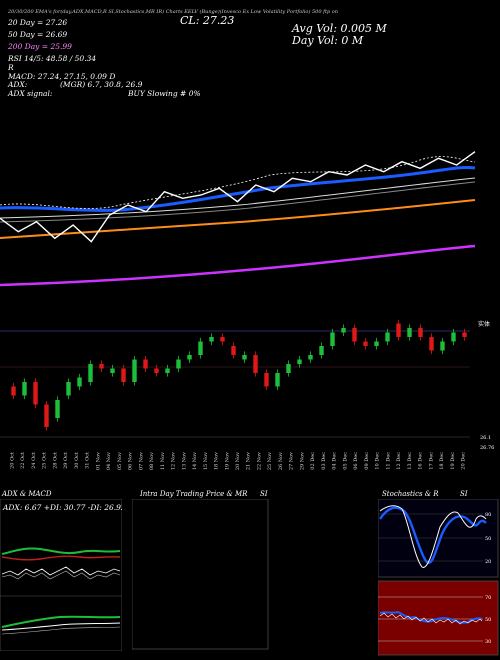 This screenshot has width=500, height=660. What do you see at coordinates (238, 265) in the screenshot?
I see `mri-line` at bounding box center [238, 265].